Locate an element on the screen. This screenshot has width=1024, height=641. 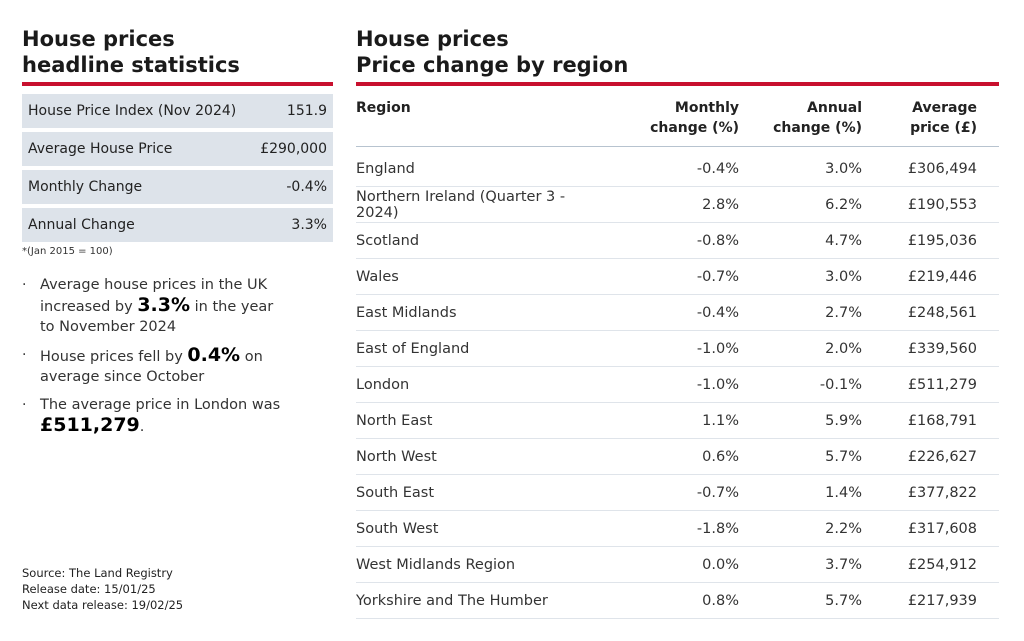
table-row: North West 0.6% 5.7% £226,627 is located at coordinates (677, 456).